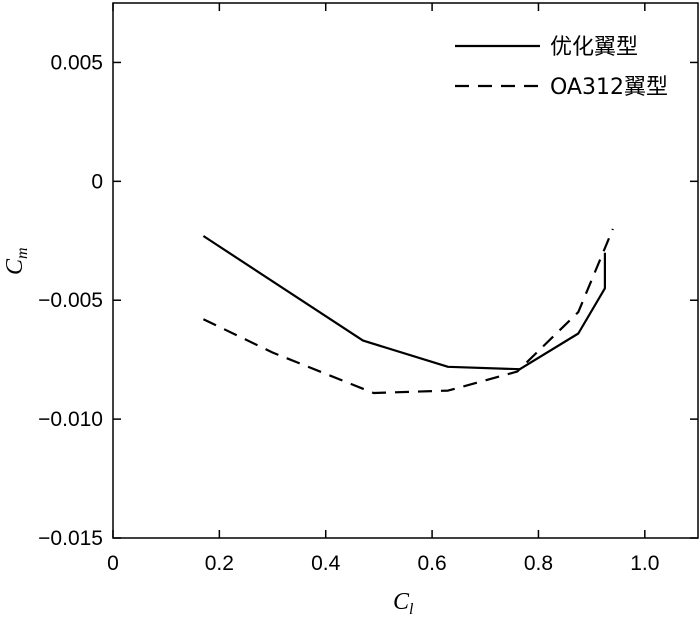 The image size is (700, 618). What do you see at coordinates (97, 181) in the screenshot?
I see `y-tick-label: 0` at bounding box center [97, 181].